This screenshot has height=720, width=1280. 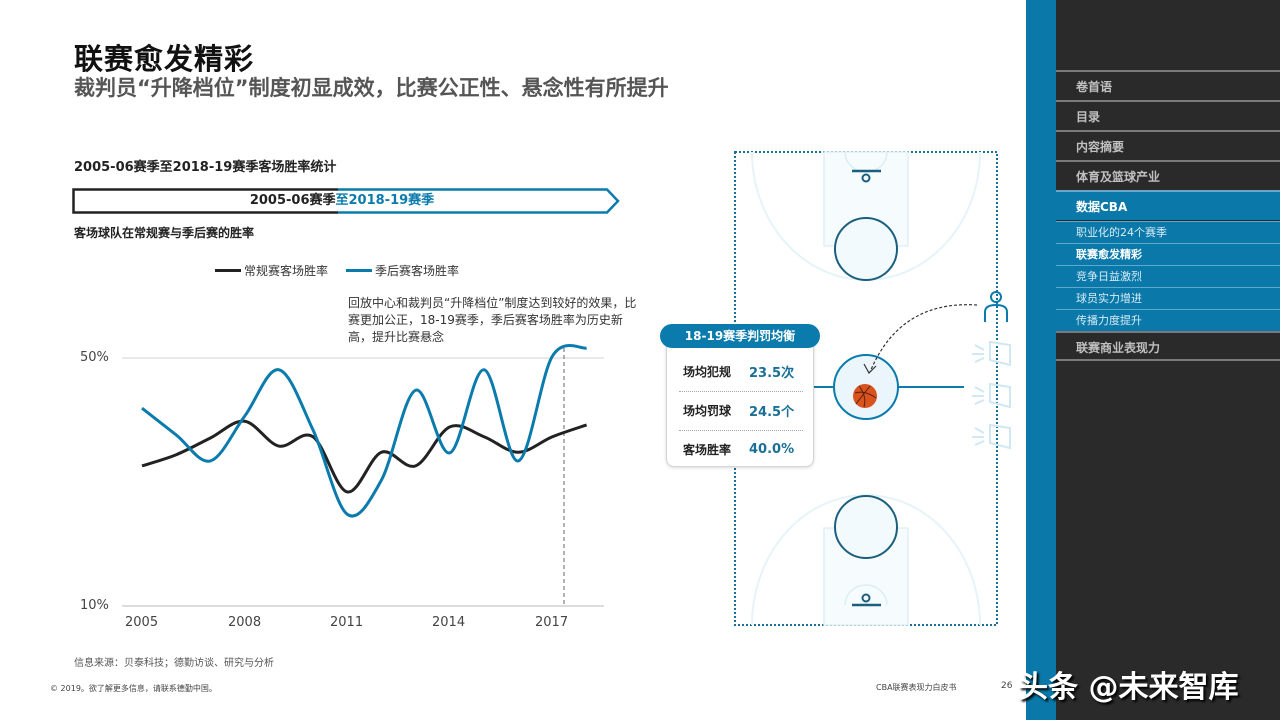 I want to click on x-tick: 2008, so click(x=245, y=622).